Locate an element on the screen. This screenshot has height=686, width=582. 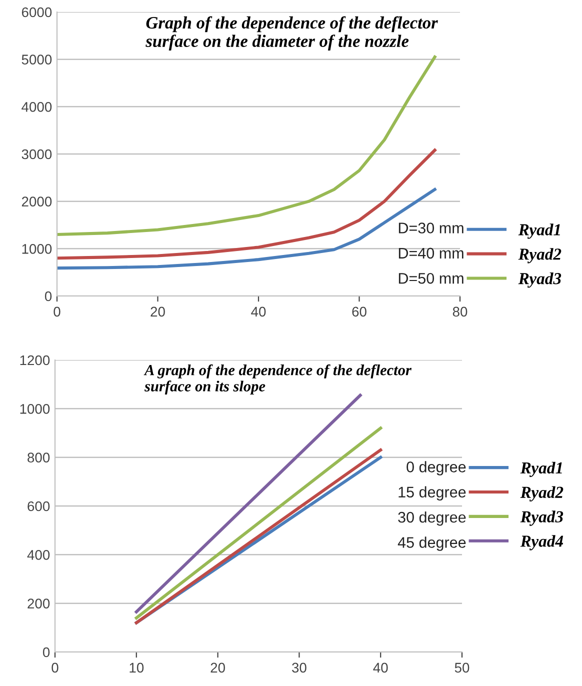
text: Graph of the dependence of the deflector surface on the diameter of the nozzle is located at coordinates (292, 33).